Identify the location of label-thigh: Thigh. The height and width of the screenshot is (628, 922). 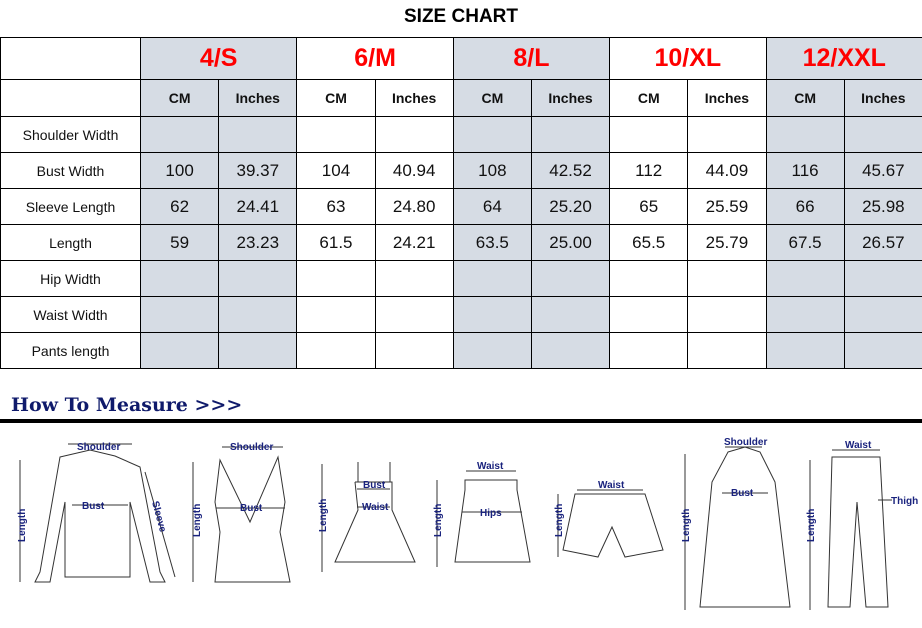
(904, 501).